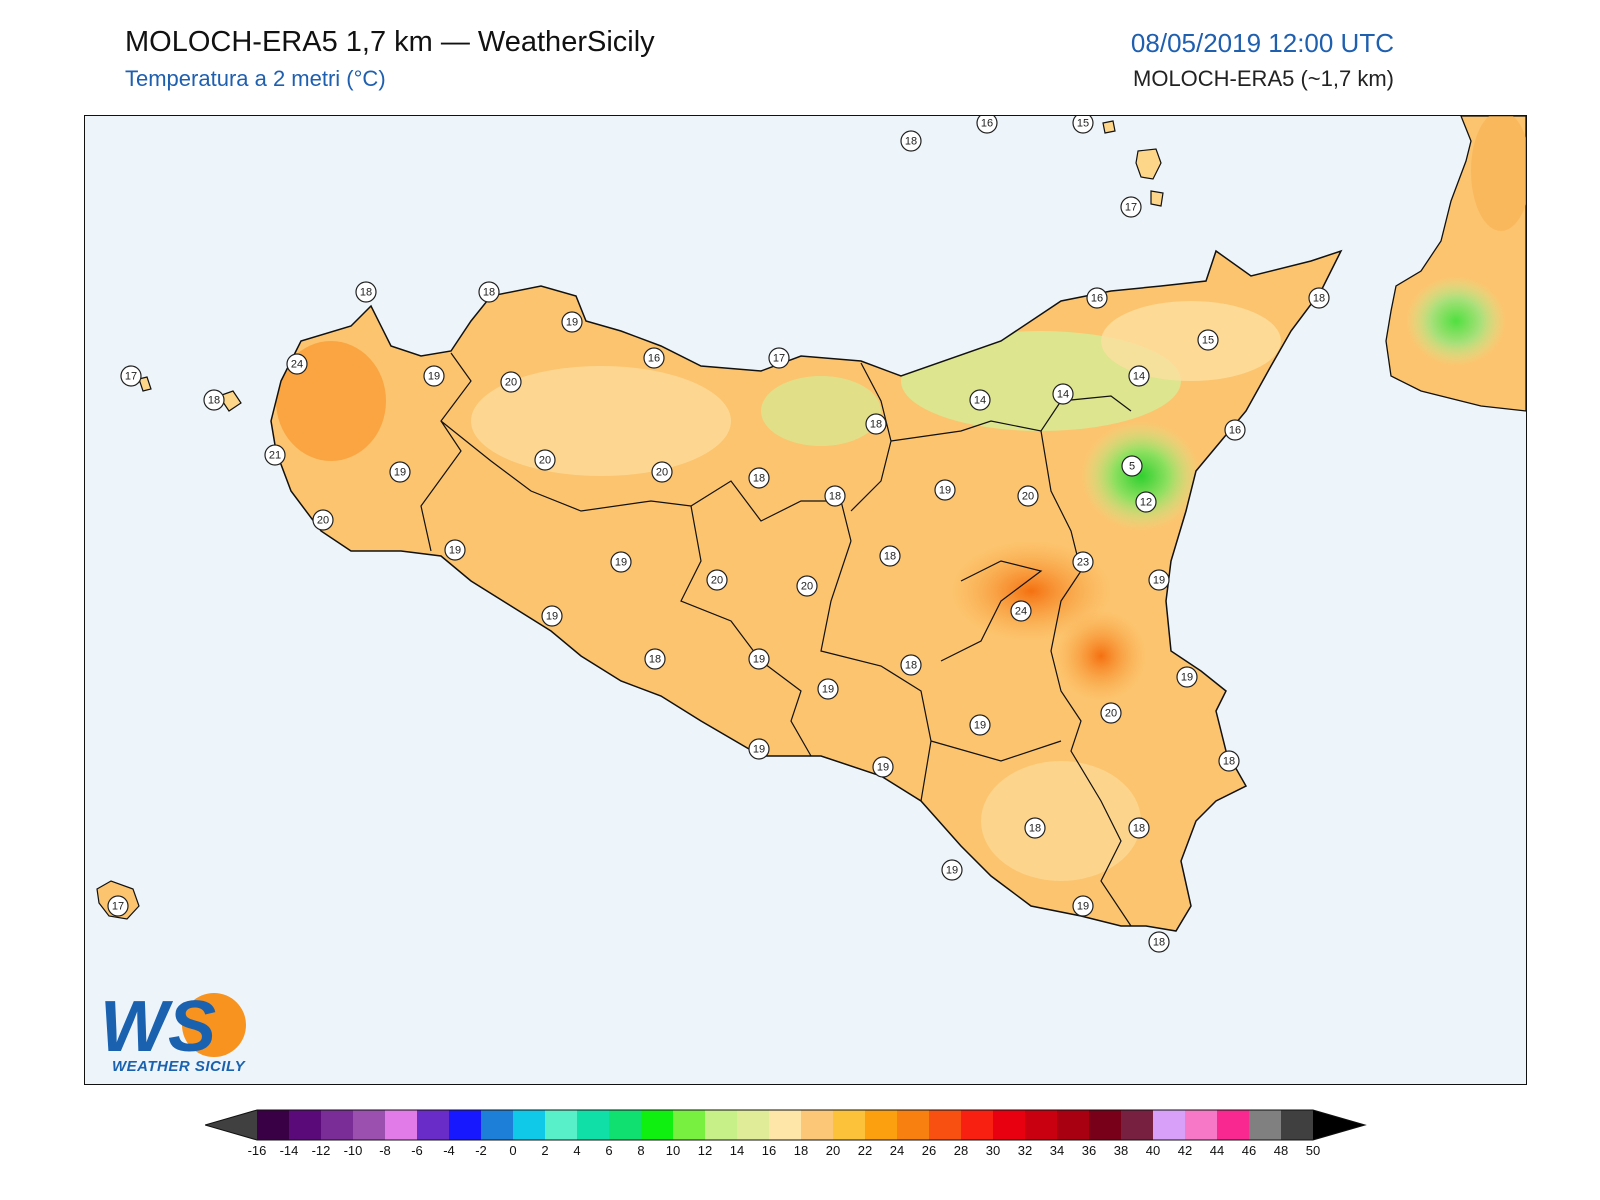  What do you see at coordinates (255, 78) in the screenshot?
I see `map-subtitle: Temperatura a 2 metri (°C)` at bounding box center [255, 78].